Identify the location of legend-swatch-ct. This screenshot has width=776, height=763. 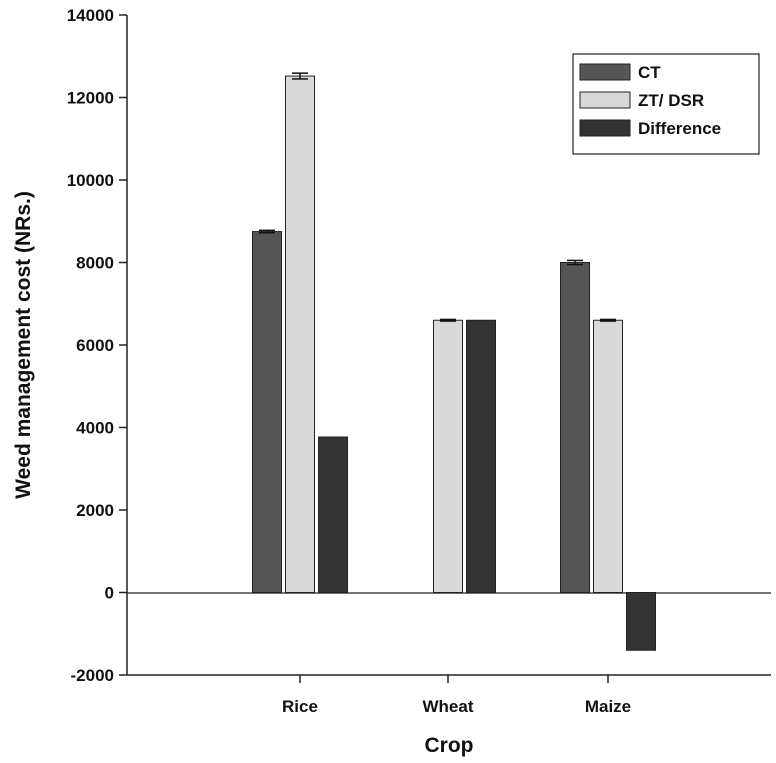
(605, 72).